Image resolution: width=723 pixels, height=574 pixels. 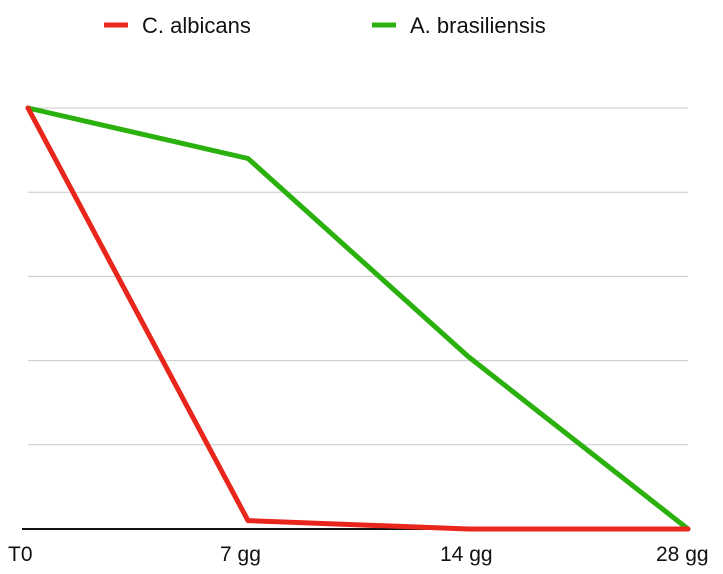 I want to click on legend-item-c-albicans: C. albicans, so click(x=177, y=25).